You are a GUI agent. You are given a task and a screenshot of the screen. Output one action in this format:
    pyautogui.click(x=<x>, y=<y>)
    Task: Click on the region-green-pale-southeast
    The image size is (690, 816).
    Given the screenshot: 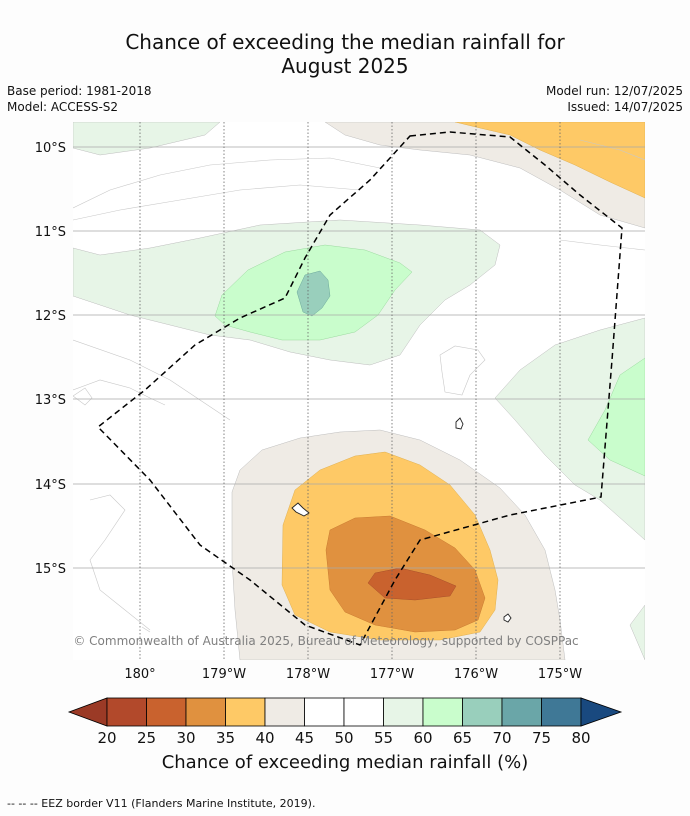 What is the action you would take?
    pyautogui.click(x=637, y=632)
    